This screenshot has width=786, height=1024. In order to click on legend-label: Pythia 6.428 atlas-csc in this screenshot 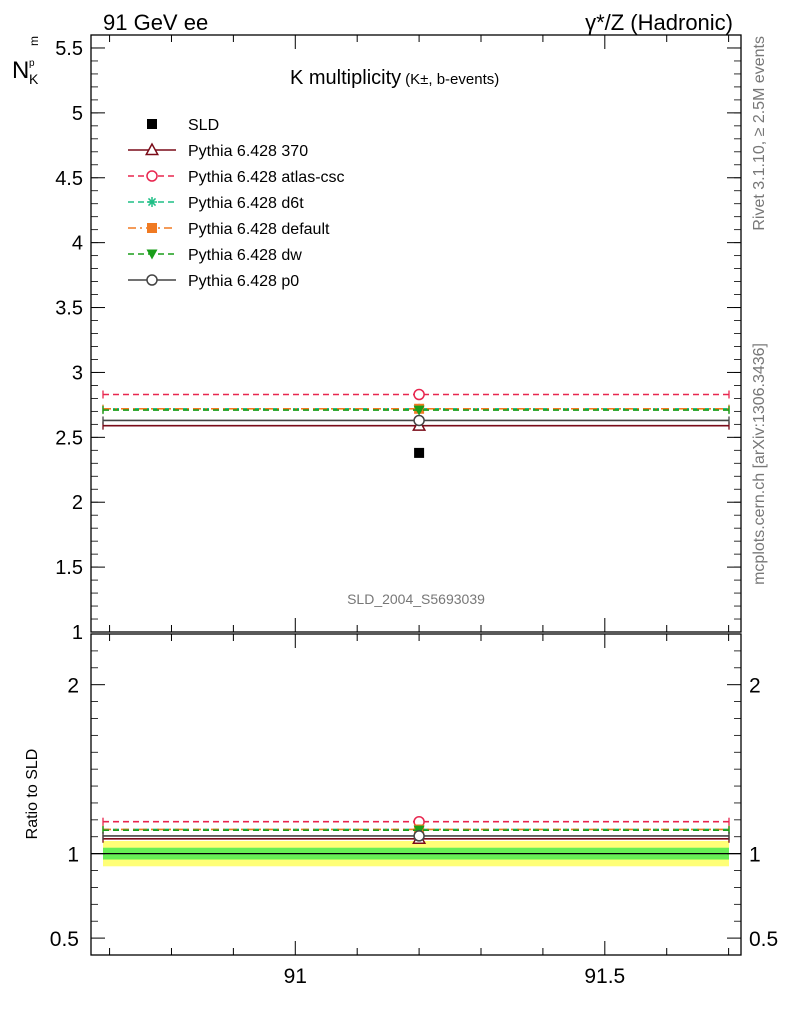, I will do `click(266, 177)`.